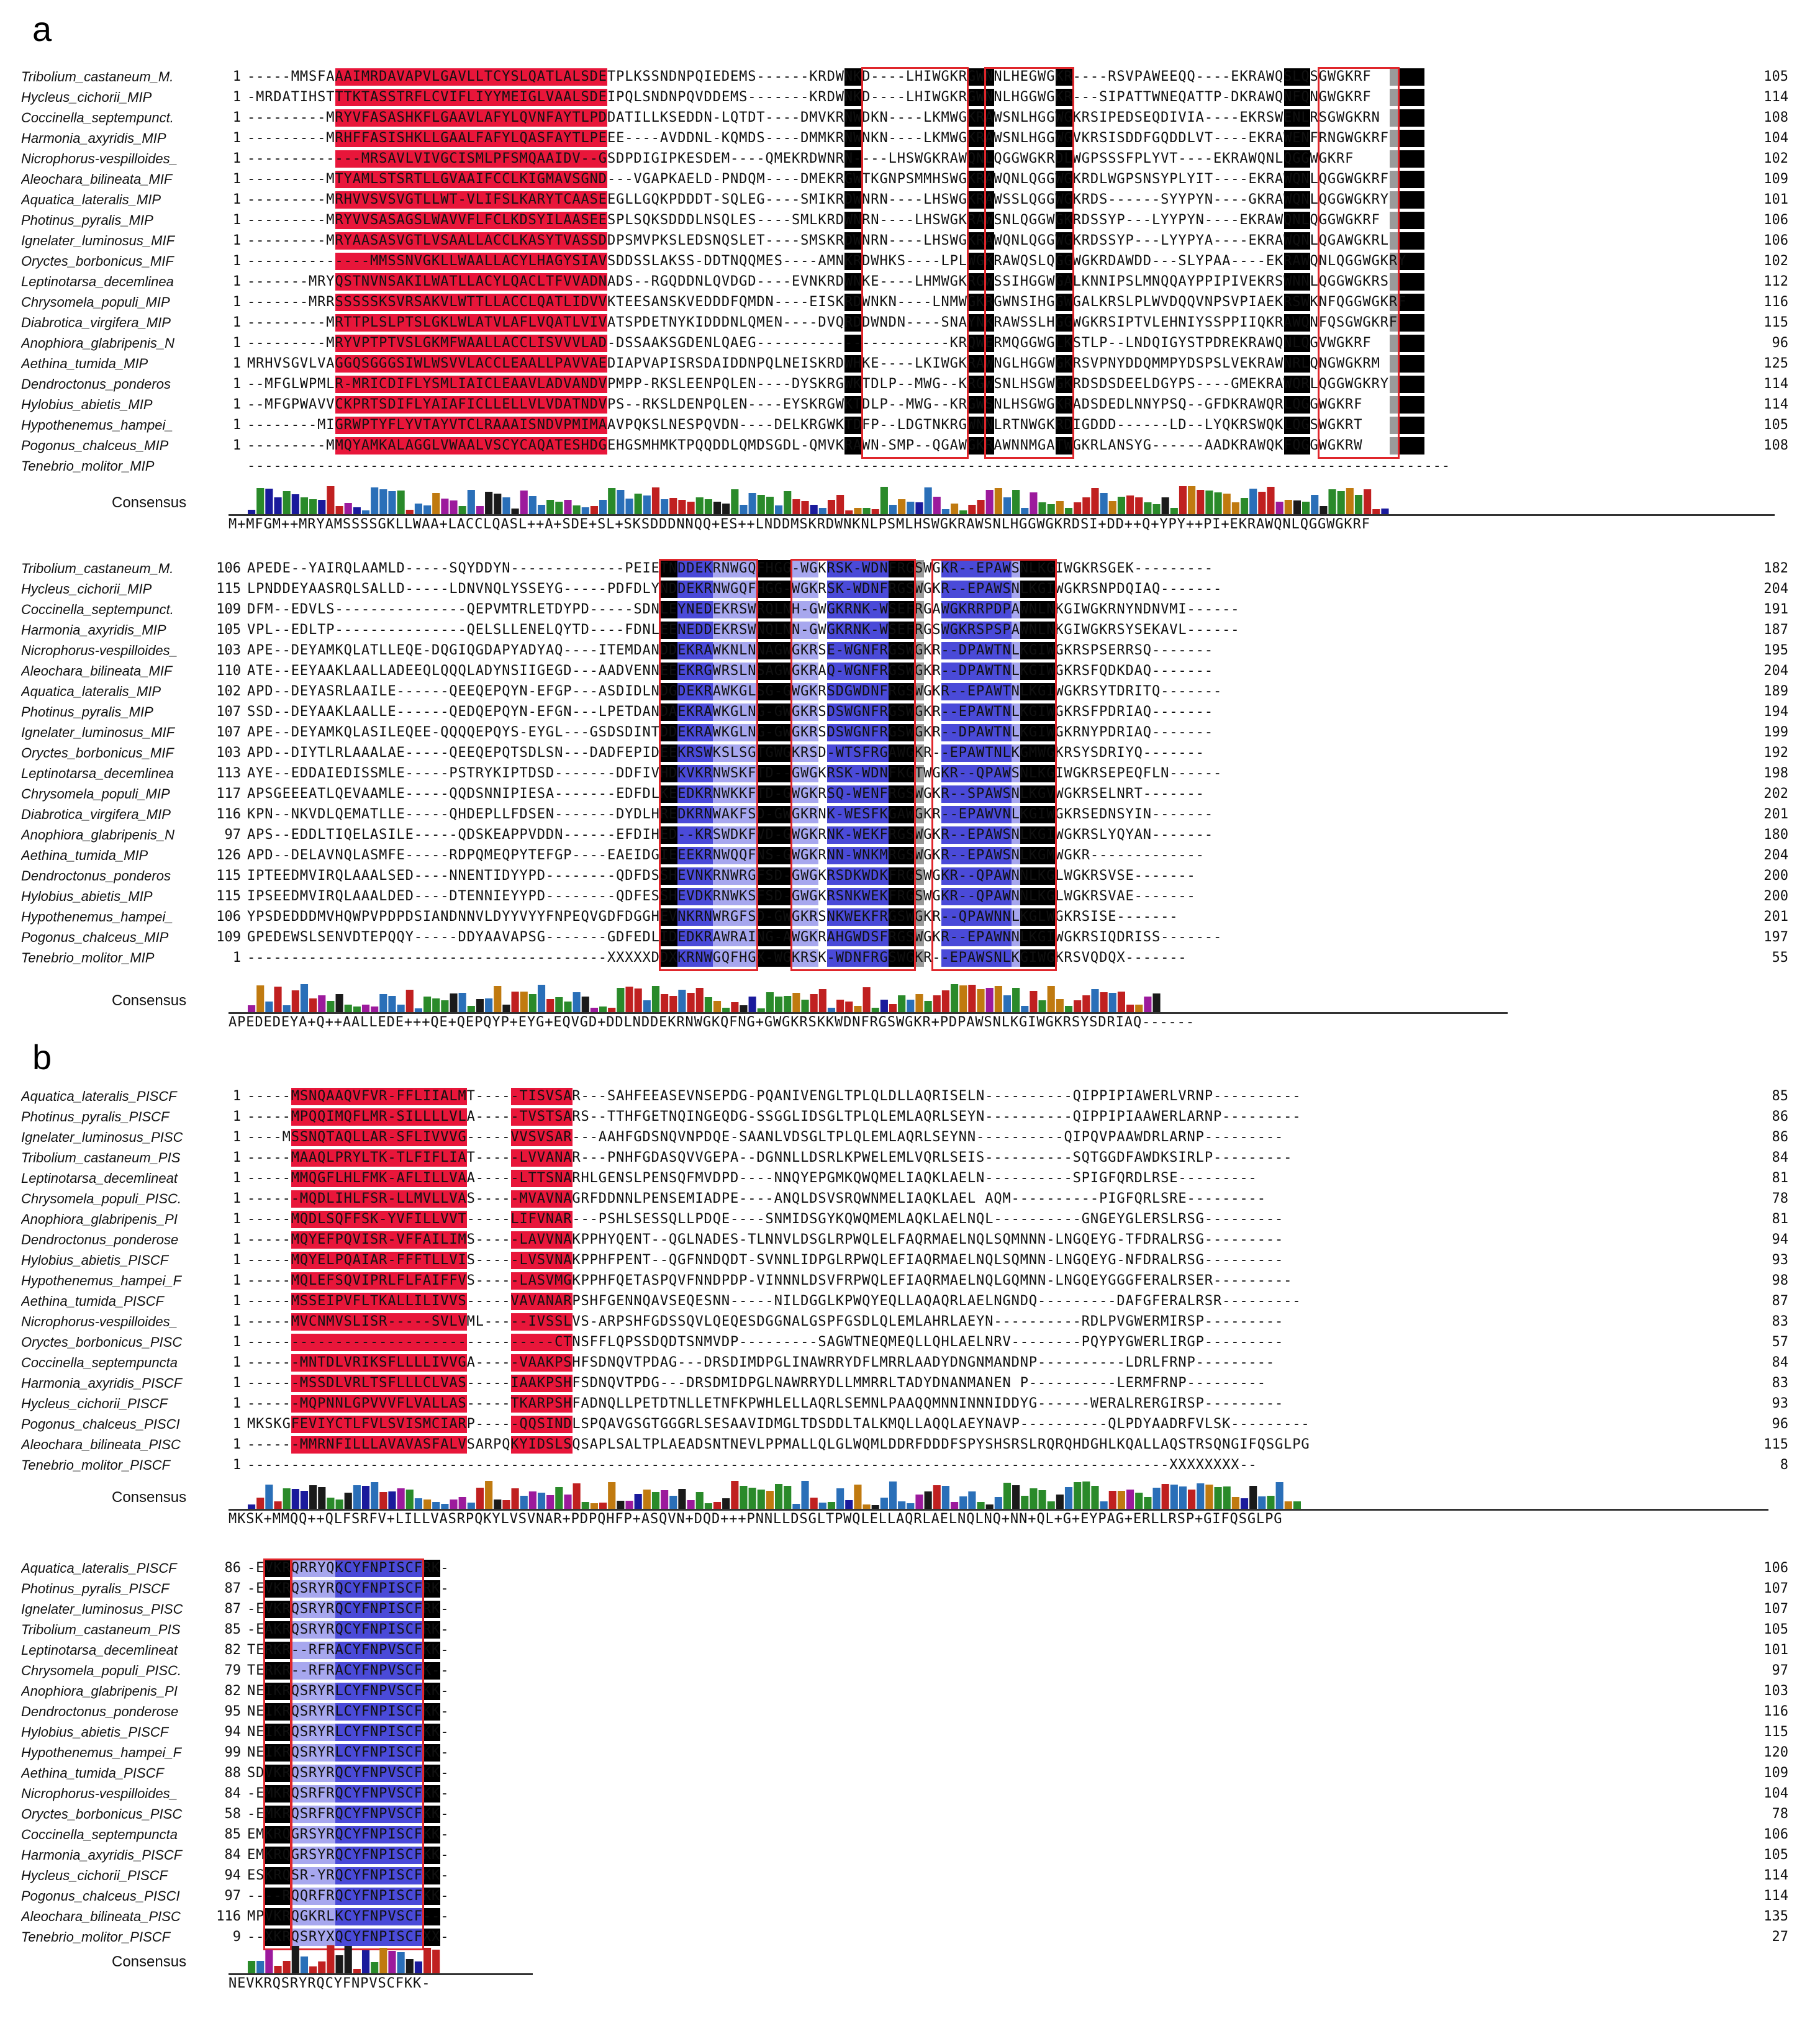 Image resolution: width=1820 pixels, height=2031 pixels. What do you see at coordinates (348, 1896) in the screenshot?
I see `sequence: ----RQQRFRQCYFNPISCFKK-` at bounding box center [348, 1896].